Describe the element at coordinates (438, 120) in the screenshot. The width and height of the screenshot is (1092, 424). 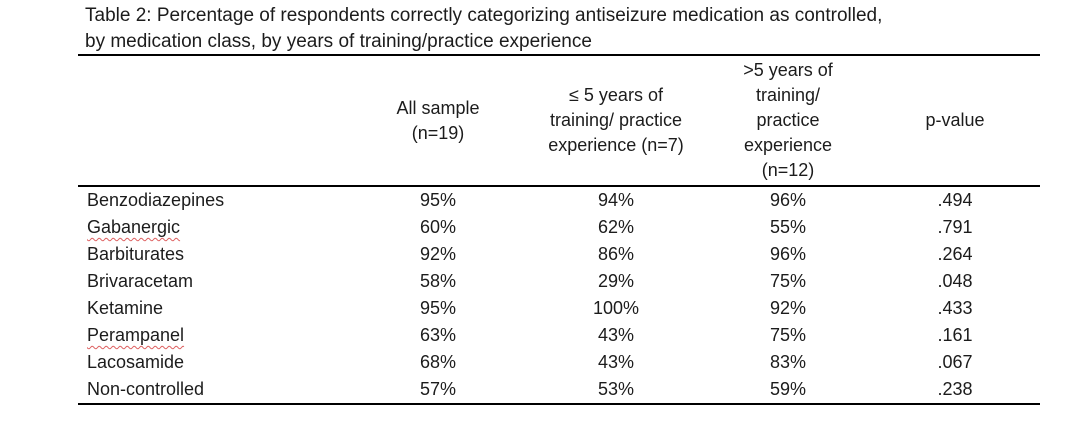
I see `column-header-all-sample: All sample (n=19)` at that location.